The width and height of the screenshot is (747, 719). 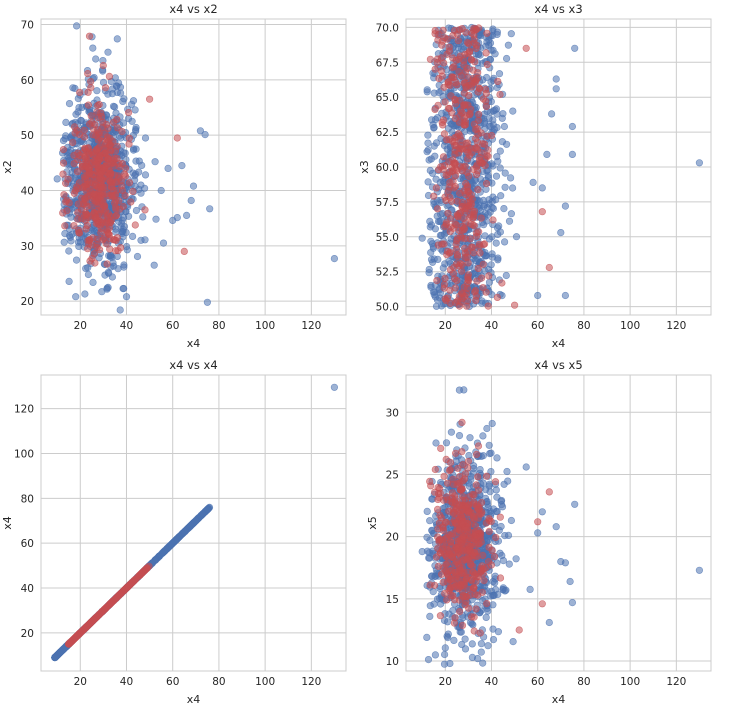 I want to click on y-tick-label: 60, so click(x=27, y=81).